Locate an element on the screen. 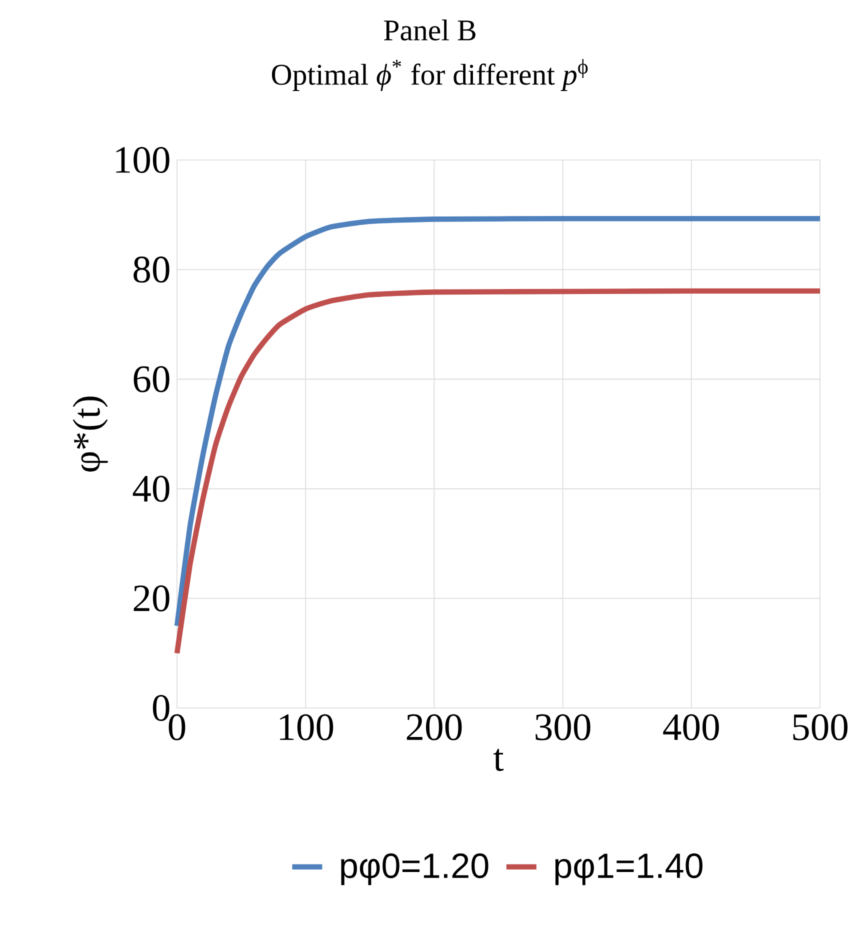 The width and height of the screenshot is (859, 928). y-tick-label: 100 is located at coordinates (143, 160).